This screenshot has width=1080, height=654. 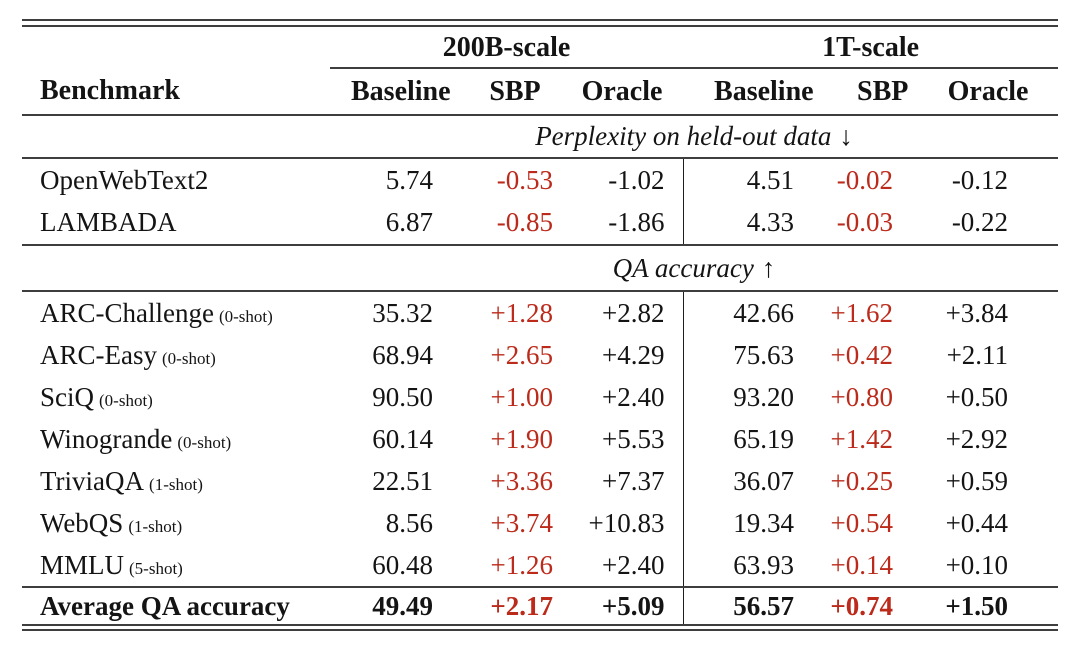 I want to click on num-cell: -0.12, so click(x=980, y=179).